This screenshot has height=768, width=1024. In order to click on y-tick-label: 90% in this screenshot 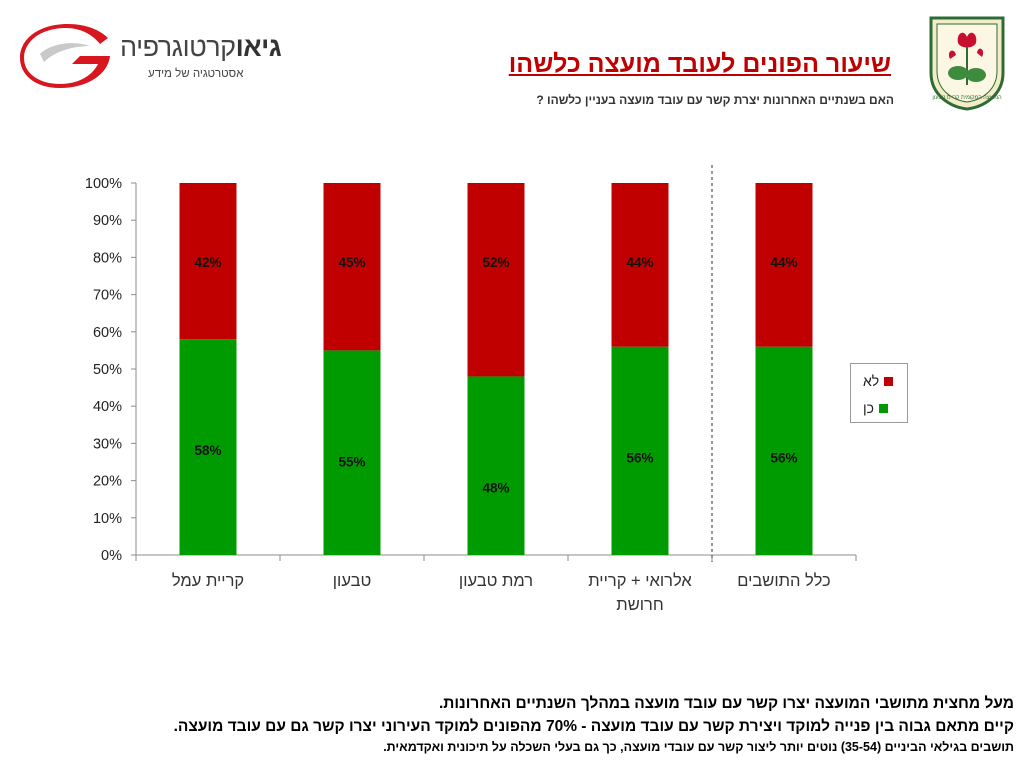, I will do `click(107, 221)`.